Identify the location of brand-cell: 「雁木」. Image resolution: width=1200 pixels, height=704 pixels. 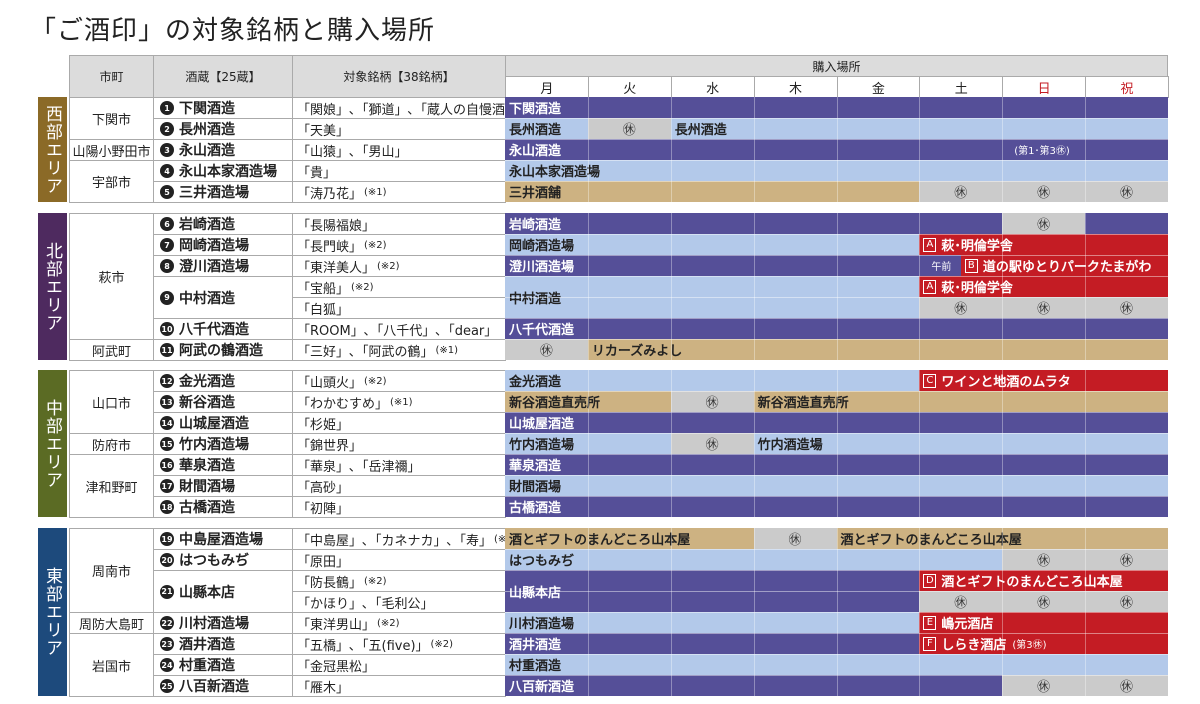
(399, 686).